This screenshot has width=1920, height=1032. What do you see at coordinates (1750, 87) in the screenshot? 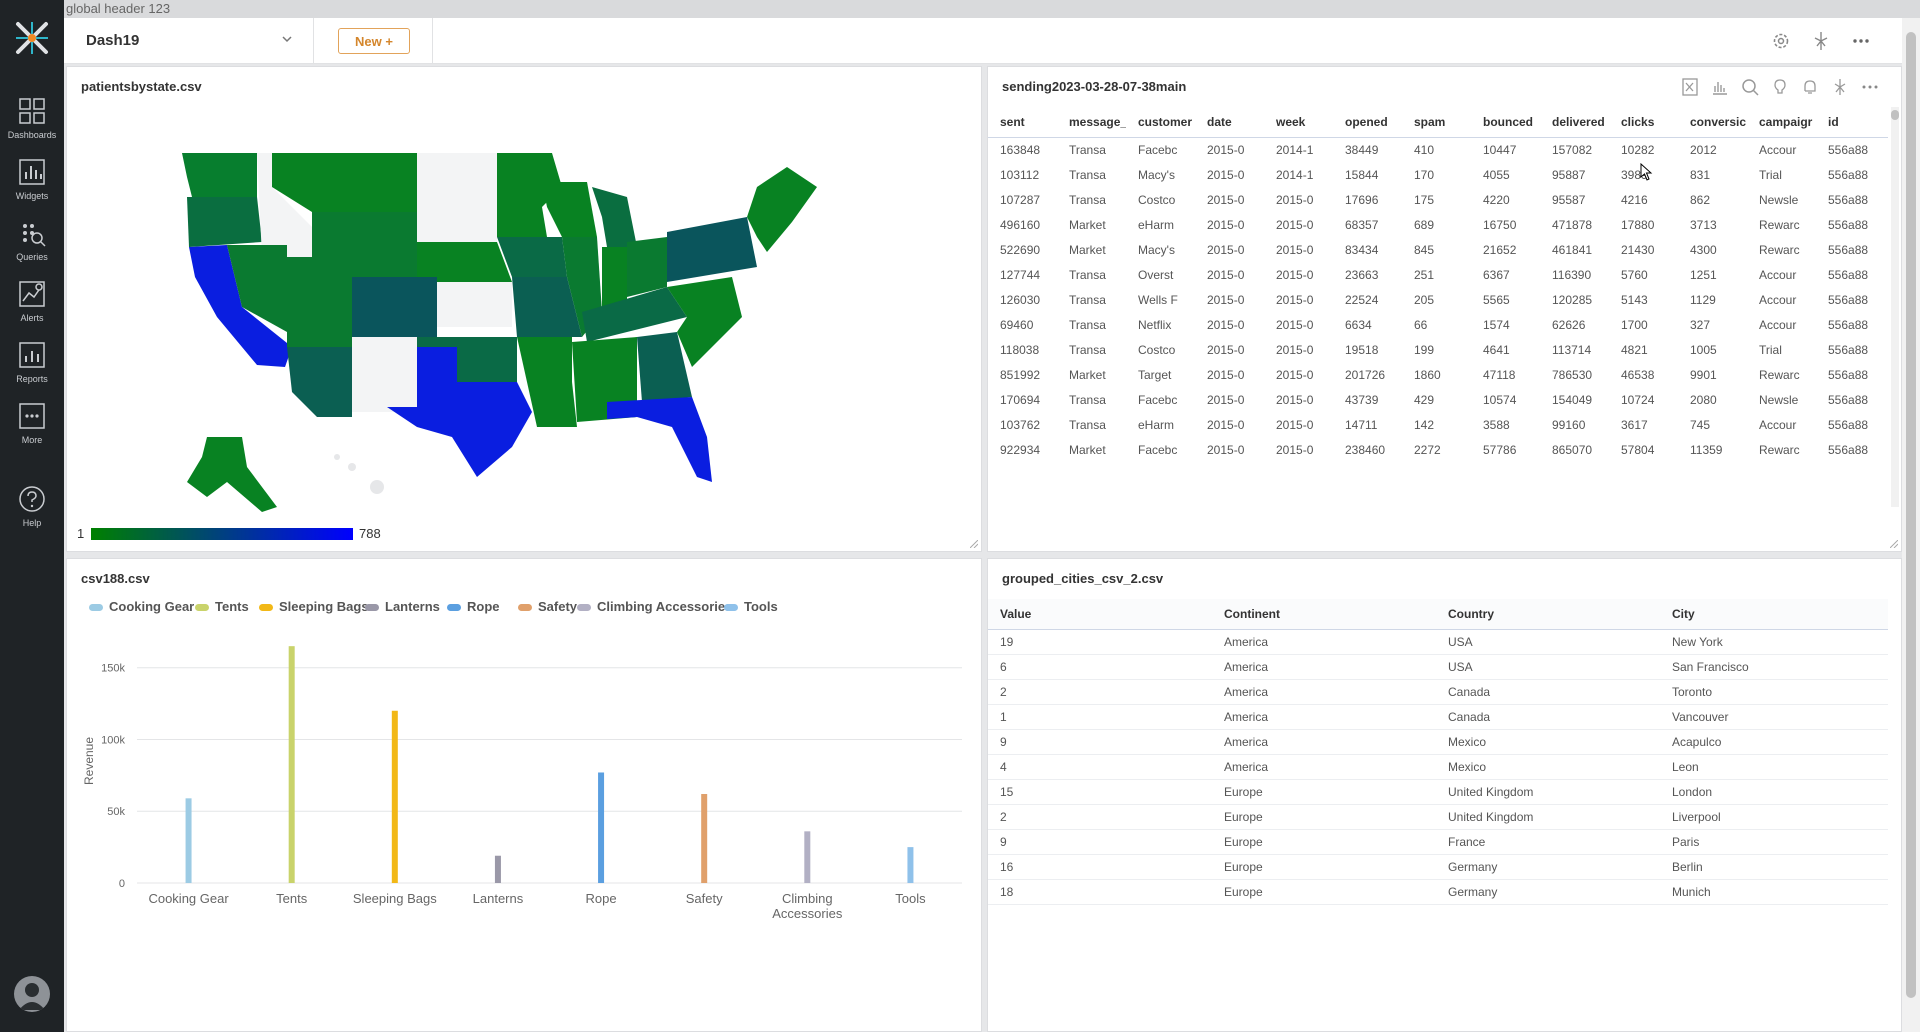
I see `search-icon` at bounding box center [1750, 87].